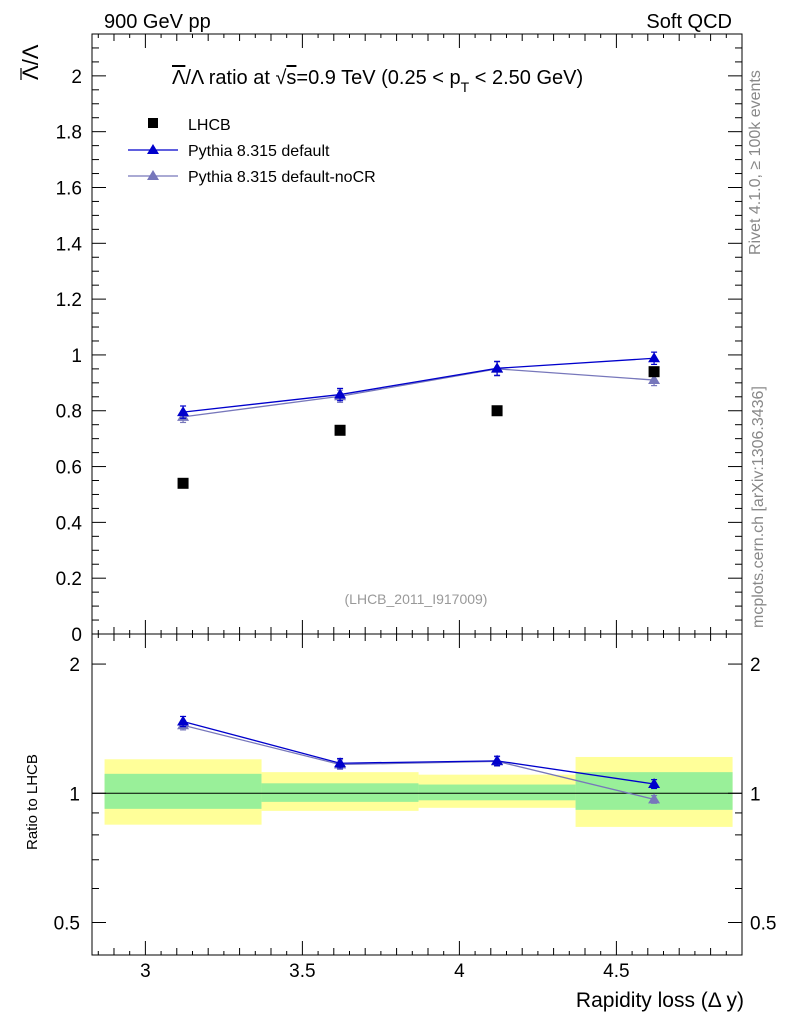 This screenshot has width=786, height=1024. I want to click on ratio-ylabel: Ratio to LHCB, so click(32, 802).